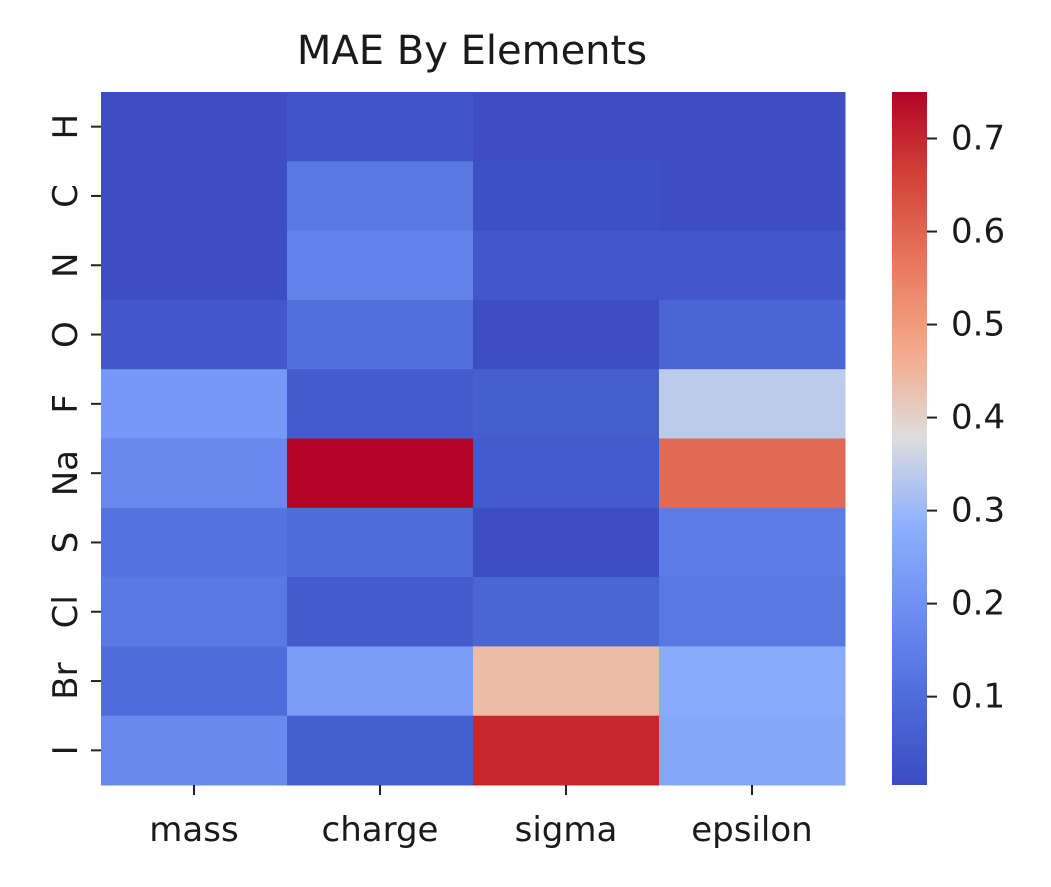  I want to click on y-tick-label: S, so click(66, 543).